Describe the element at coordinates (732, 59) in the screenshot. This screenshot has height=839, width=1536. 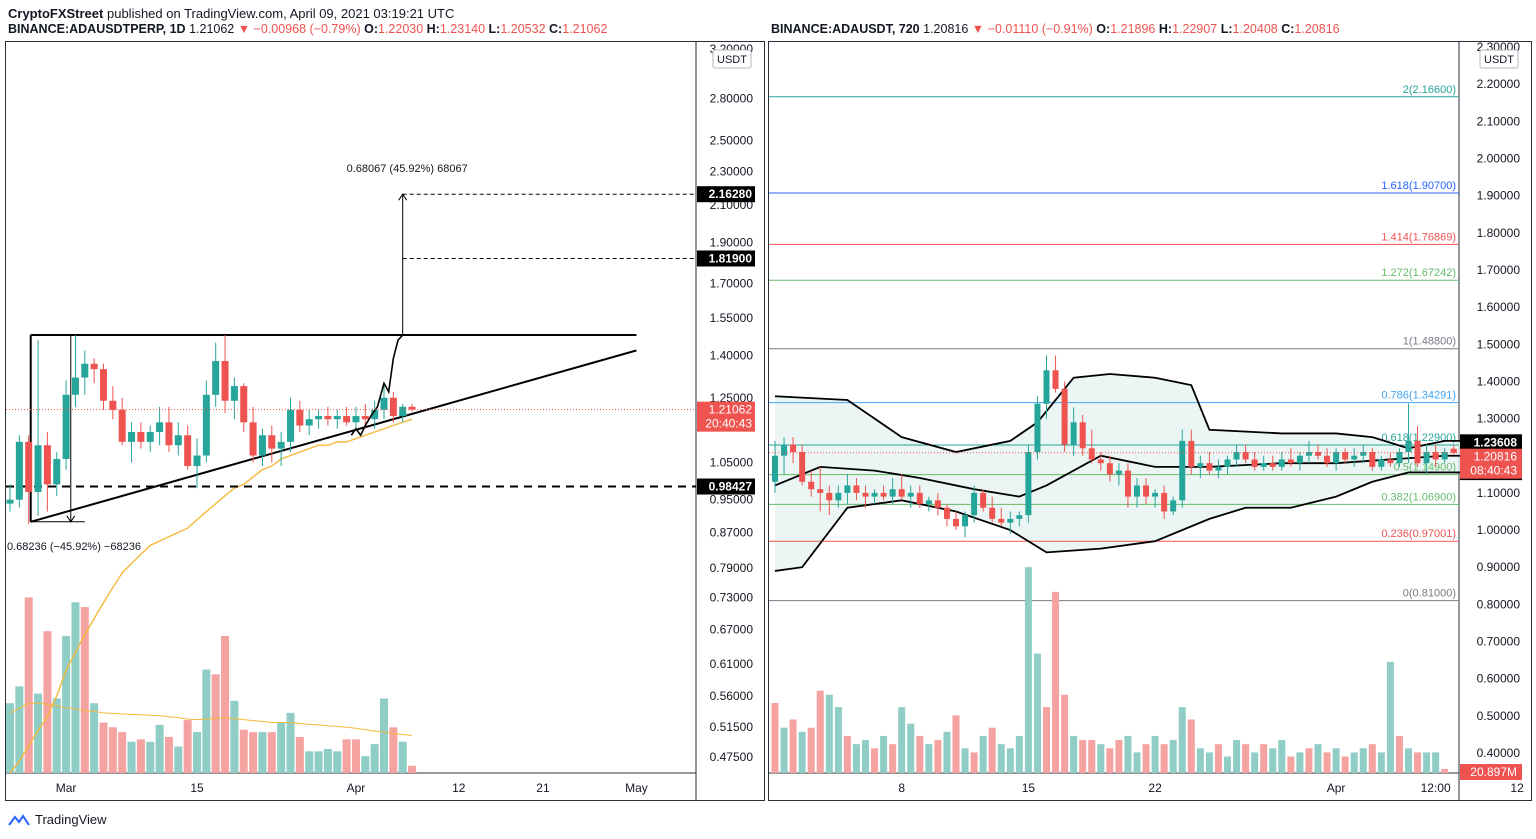
I see `left-currency-box` at that location.